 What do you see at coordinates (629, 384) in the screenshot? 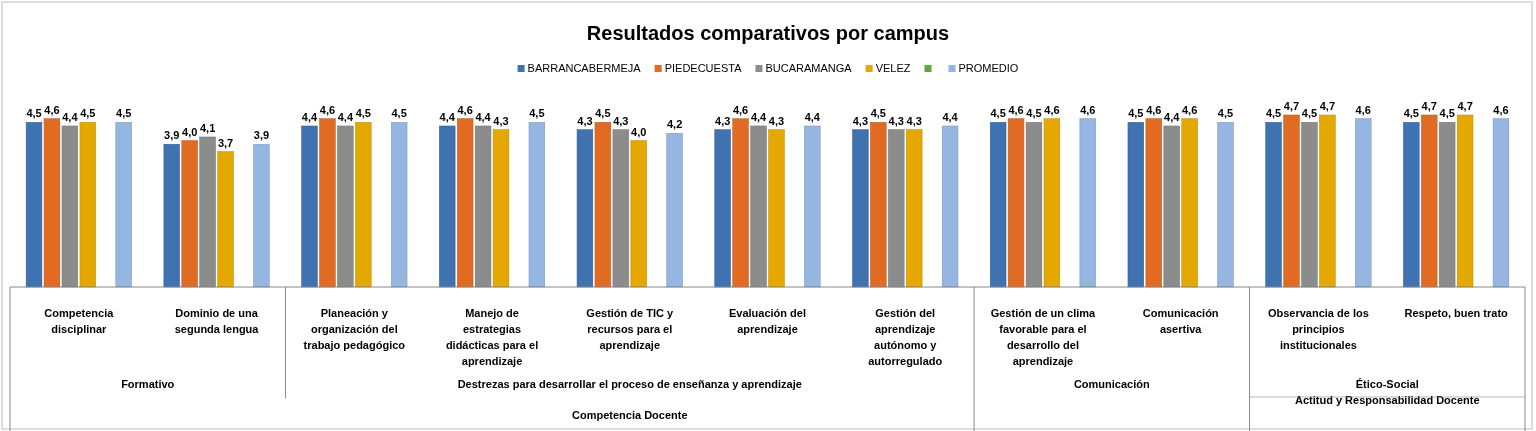
I see `text: Destrezas para desarrollar el proceso de enseñanza y aprendizaje` at bounding box center [629, 384].